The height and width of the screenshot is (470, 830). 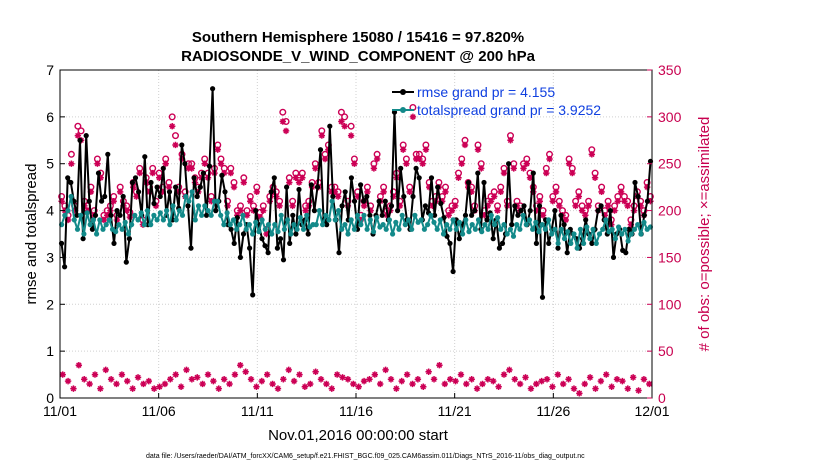 I want to click on x-tick-label: 11/21, so click(x=455, y=411).